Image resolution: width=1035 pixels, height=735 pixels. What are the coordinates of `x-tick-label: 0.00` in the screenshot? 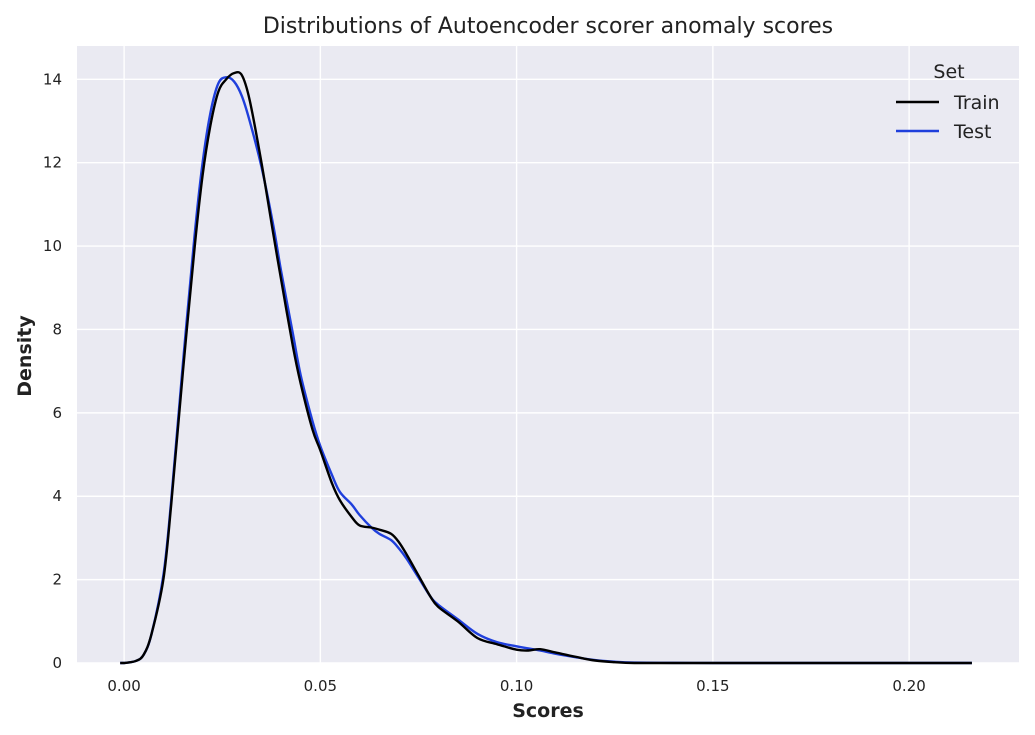 It's located at (123, 686).